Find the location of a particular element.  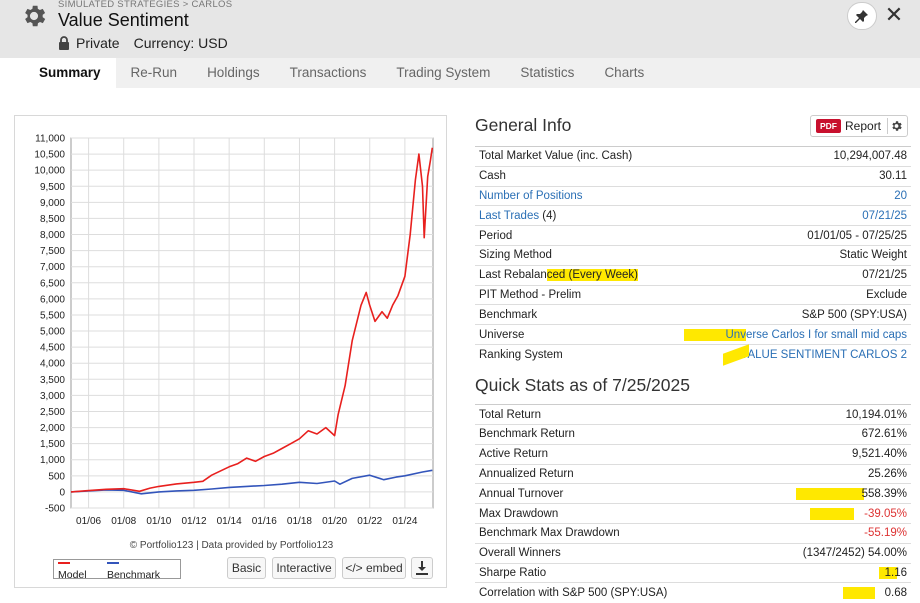

y-tick-label: 8,000 is located at coordinates (52, 235).